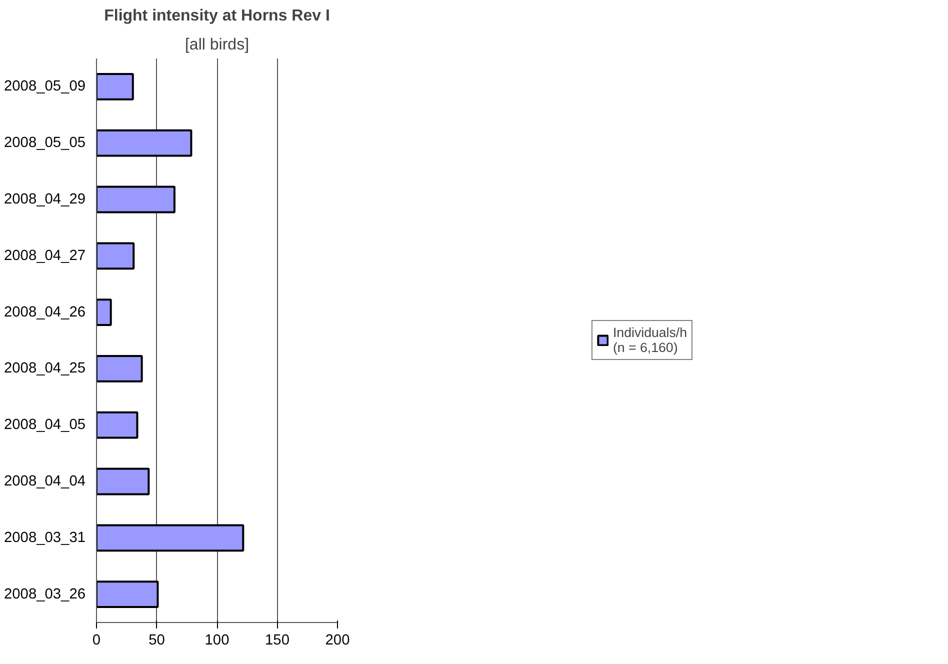 The image size is (948, 664). What do you see at coordinates (45, 368) in the screenshot?
I see `y-tick-label: 2008_04_25` at bounding box center [45, 368].